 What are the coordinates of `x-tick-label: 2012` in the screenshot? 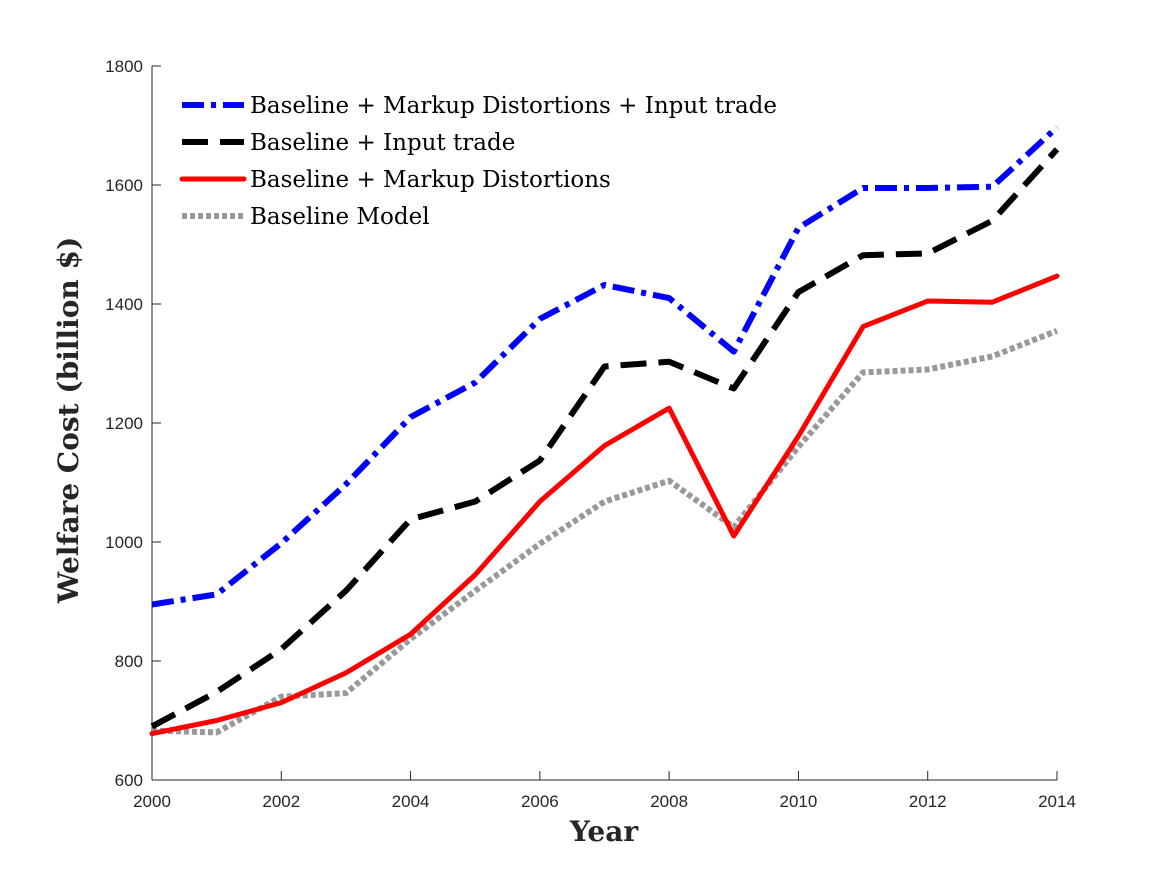 It's located at (928, 801).